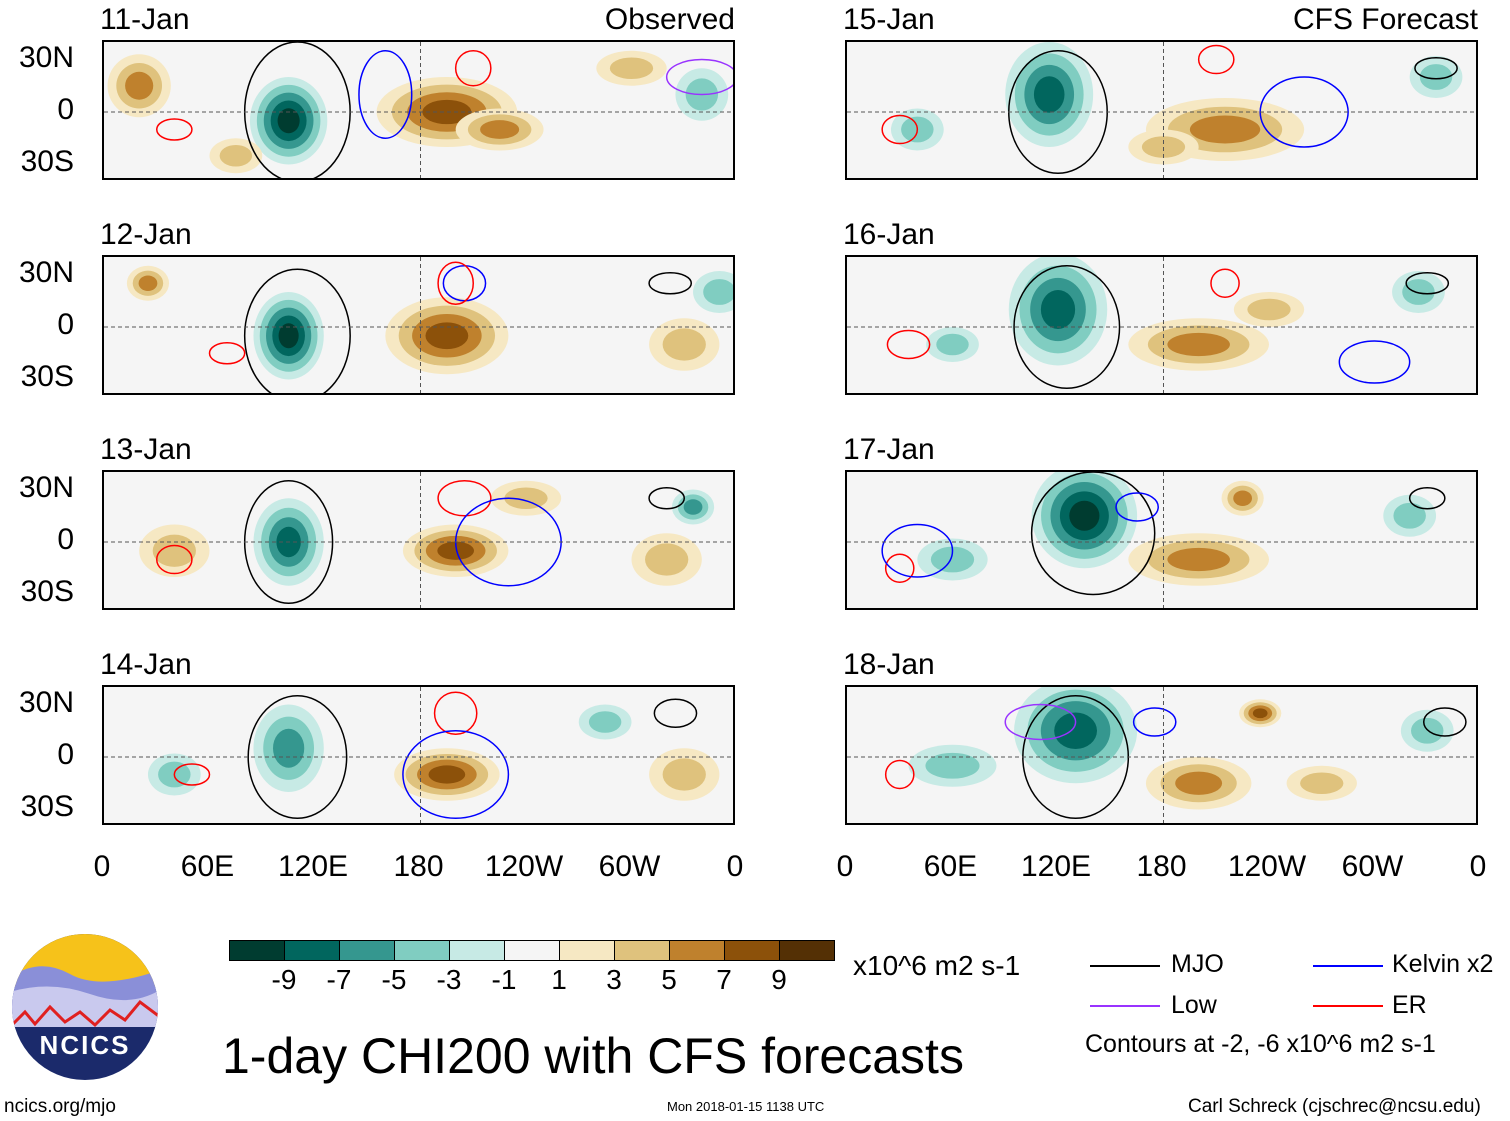 This screenshot has height=1121, width=1510. I want to click on colorbar-tick-label: 7, so click(724, 979).